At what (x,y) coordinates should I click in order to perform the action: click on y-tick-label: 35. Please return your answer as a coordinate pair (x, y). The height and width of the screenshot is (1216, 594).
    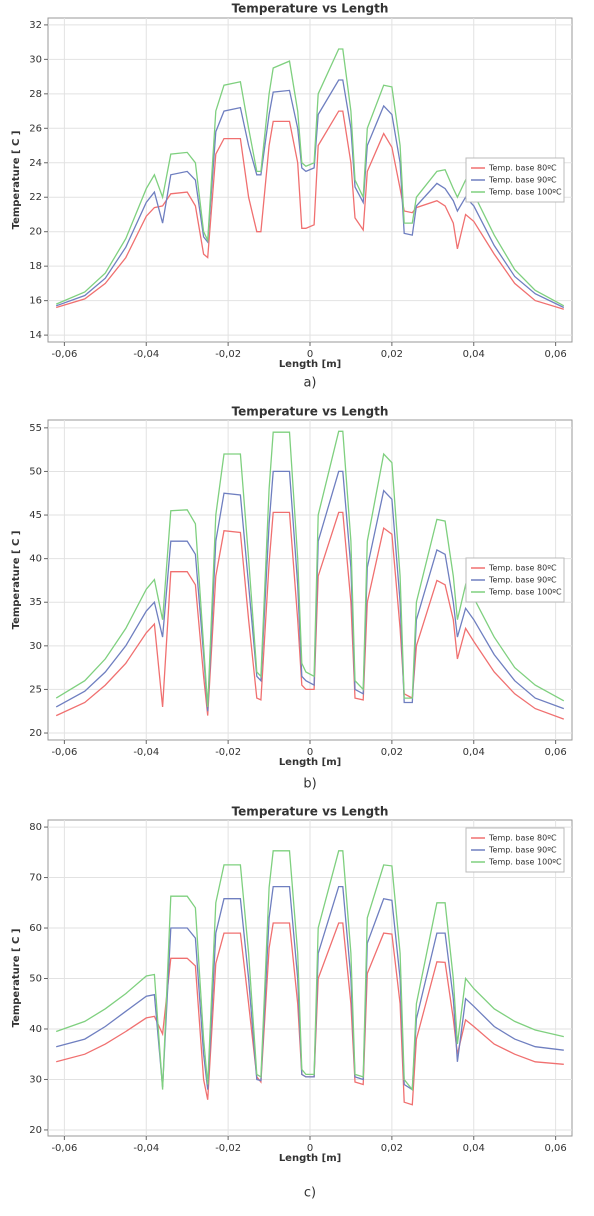
    Looking at the image, I should click on (35, 602).